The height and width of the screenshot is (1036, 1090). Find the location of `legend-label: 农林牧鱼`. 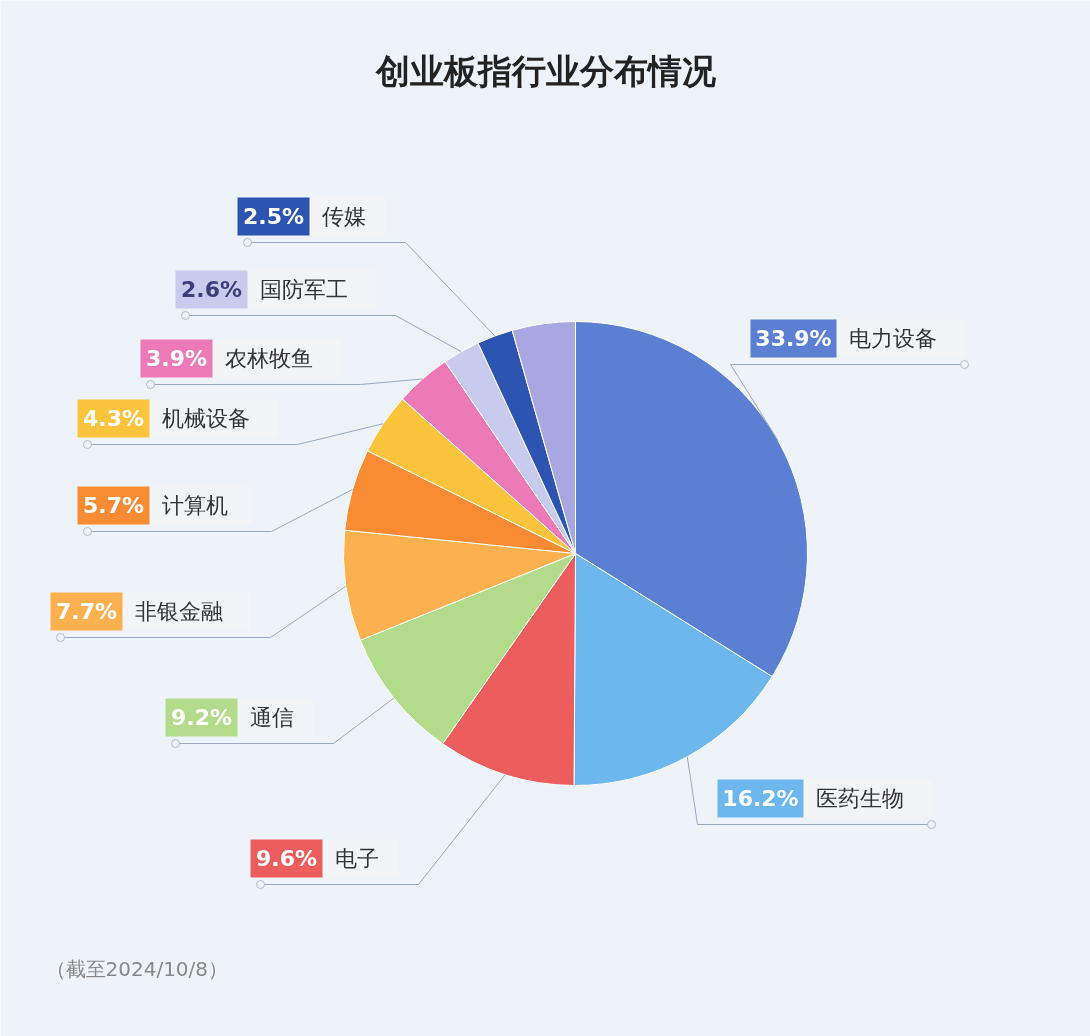

legend-label: 农林牧鱼 is located at coordinates (268, 358).